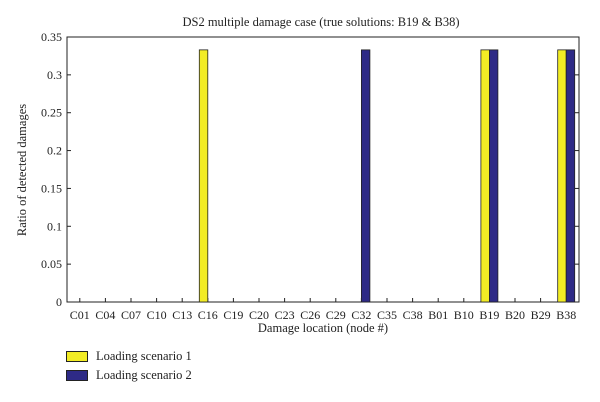 The width and height of the screenshot is (600, 402). Describe the element at coordinates (310, 315) in the screenshot. I see `x-tick-label: C26` at that location.